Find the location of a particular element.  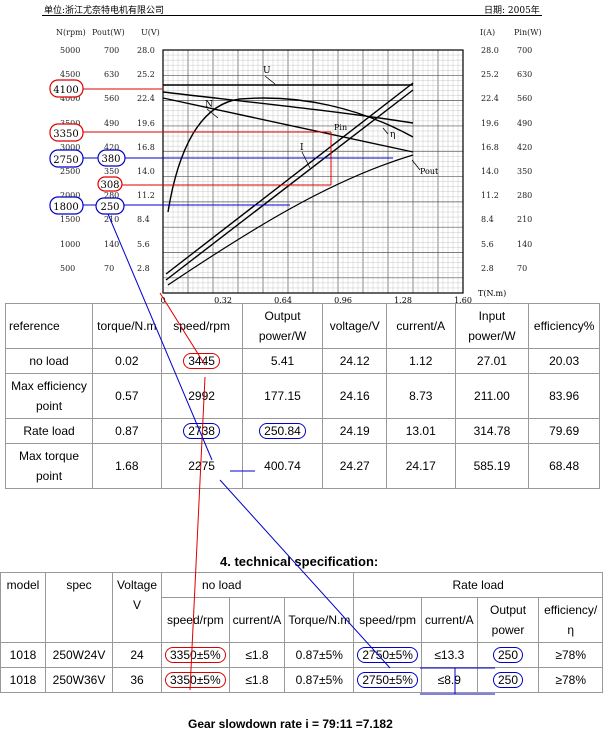

x-tick-label: 1.28 is located at coordinates (403, 300).